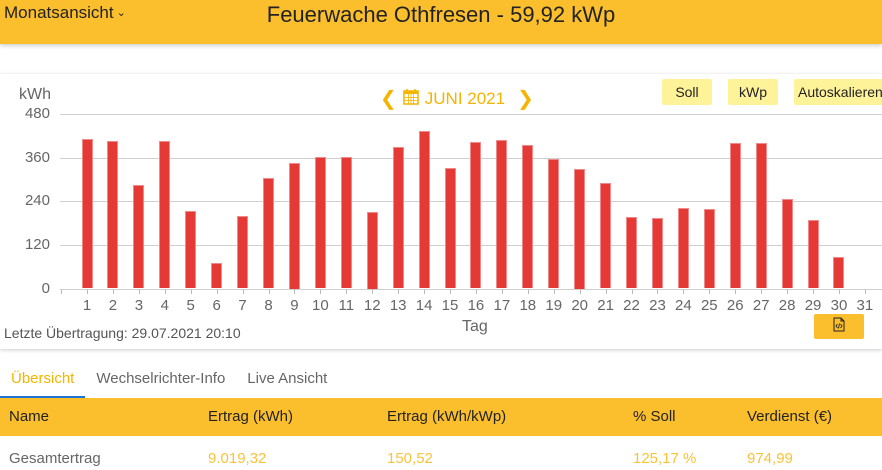 The image size is (882, 470). What do you see at coordinates (55, 458) in the screenshot?
I see `row-name: Gesamtertrag` at bounding box center [55, 458].